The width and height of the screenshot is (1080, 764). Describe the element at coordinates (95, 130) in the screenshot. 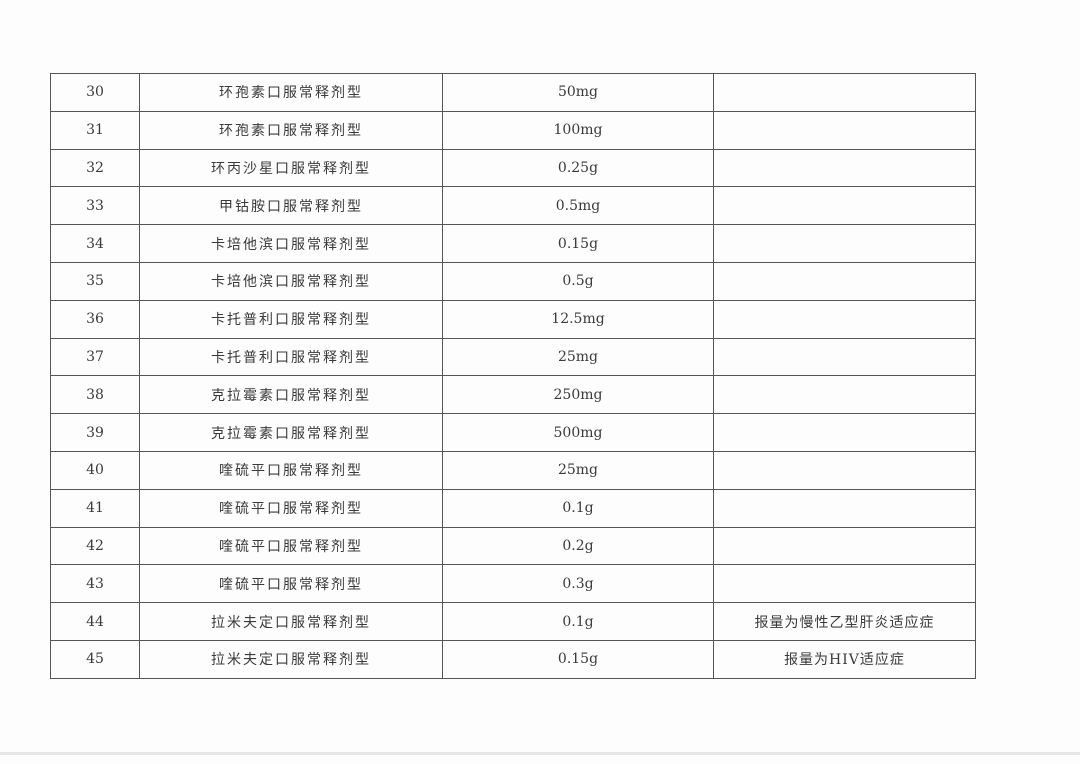

I see `row-number-cell: 31` at that location.